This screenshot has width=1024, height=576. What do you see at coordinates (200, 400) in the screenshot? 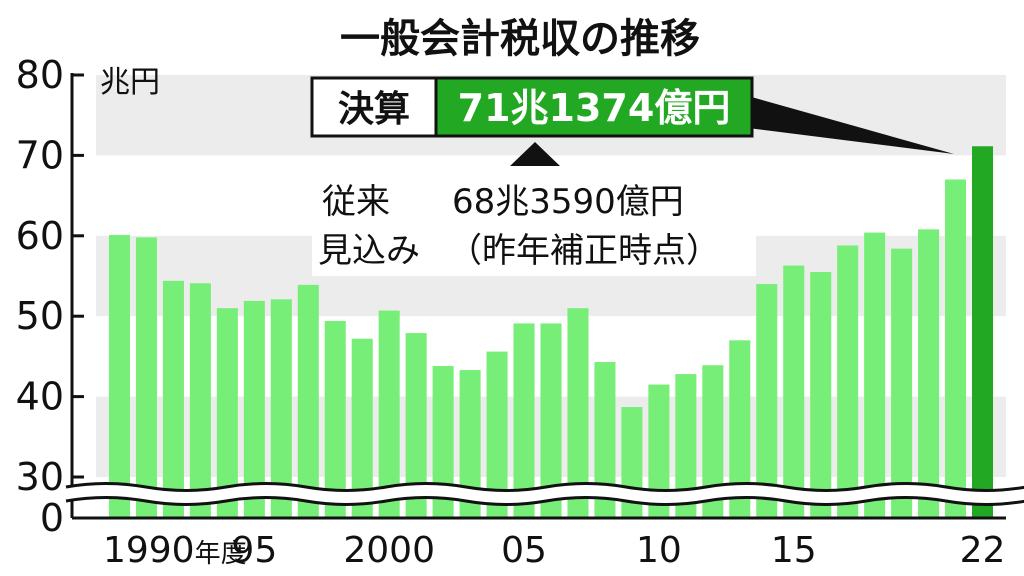
I see `bar-1993` at bounding box center [200, 400].